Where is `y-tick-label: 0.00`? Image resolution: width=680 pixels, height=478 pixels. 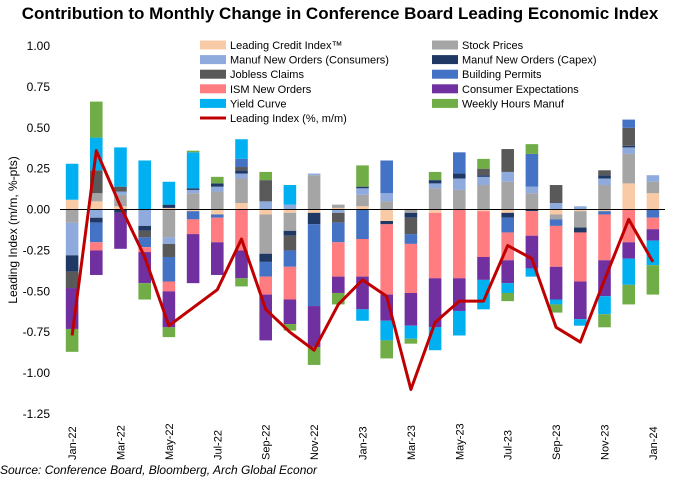 y-tick-label: 0.00 is located at coordinates (39, 210).